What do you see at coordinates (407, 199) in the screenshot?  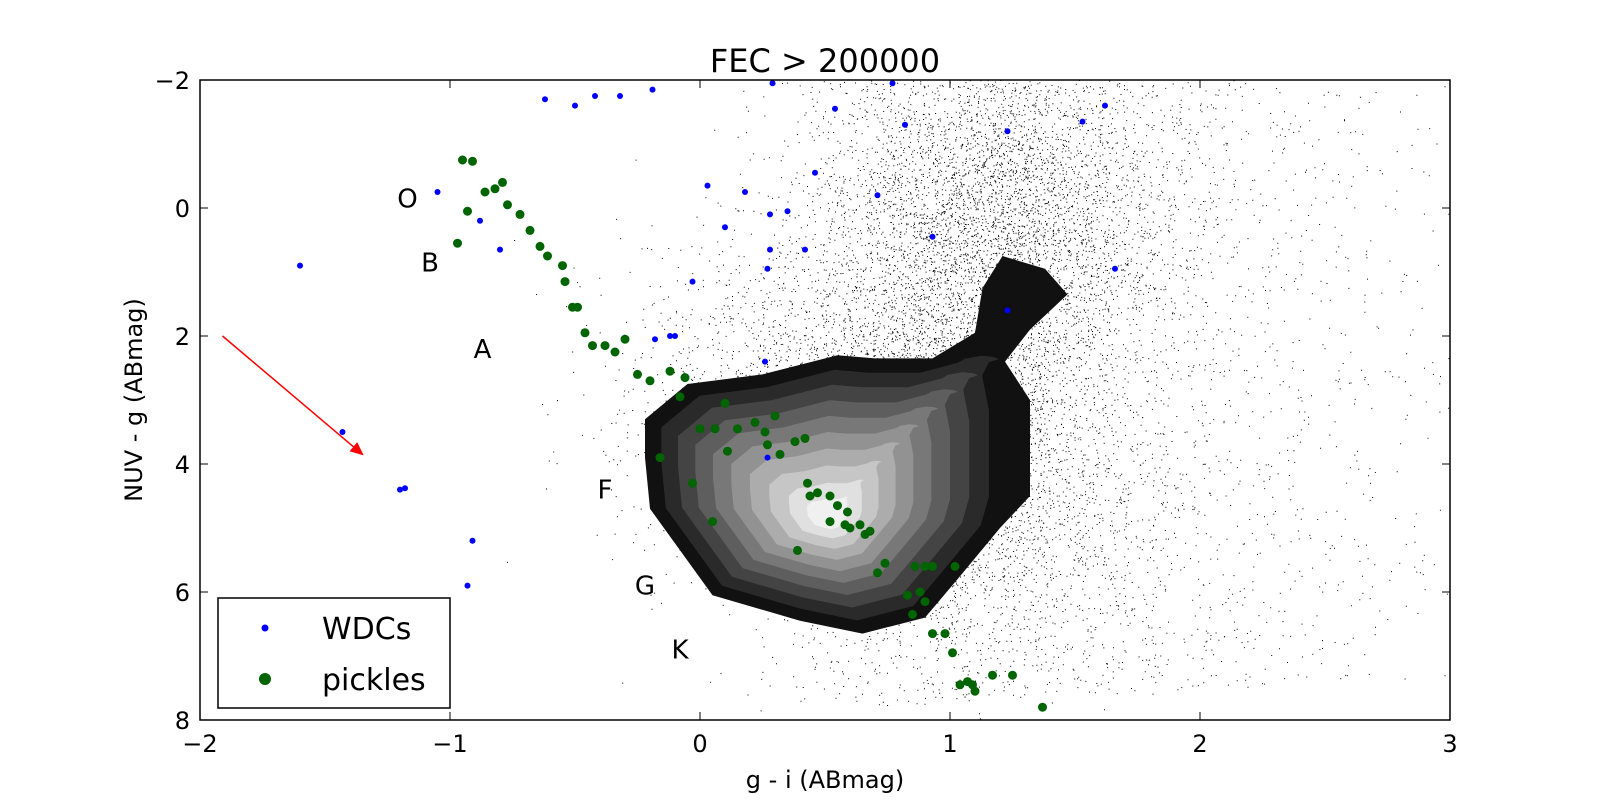 I see `annotation-o: O` at bounding box center [407, 199].